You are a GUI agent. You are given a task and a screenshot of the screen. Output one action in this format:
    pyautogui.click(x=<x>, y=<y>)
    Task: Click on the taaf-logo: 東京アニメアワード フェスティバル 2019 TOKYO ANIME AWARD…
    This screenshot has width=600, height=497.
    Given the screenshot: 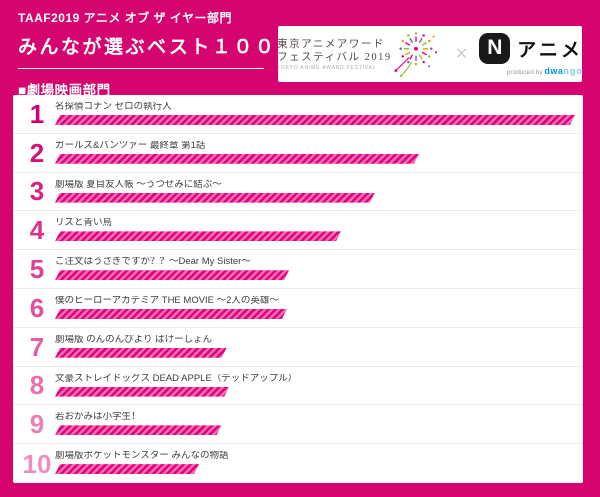 What is the action you would take?
    pyautogui.click(x=360, y=54)
    